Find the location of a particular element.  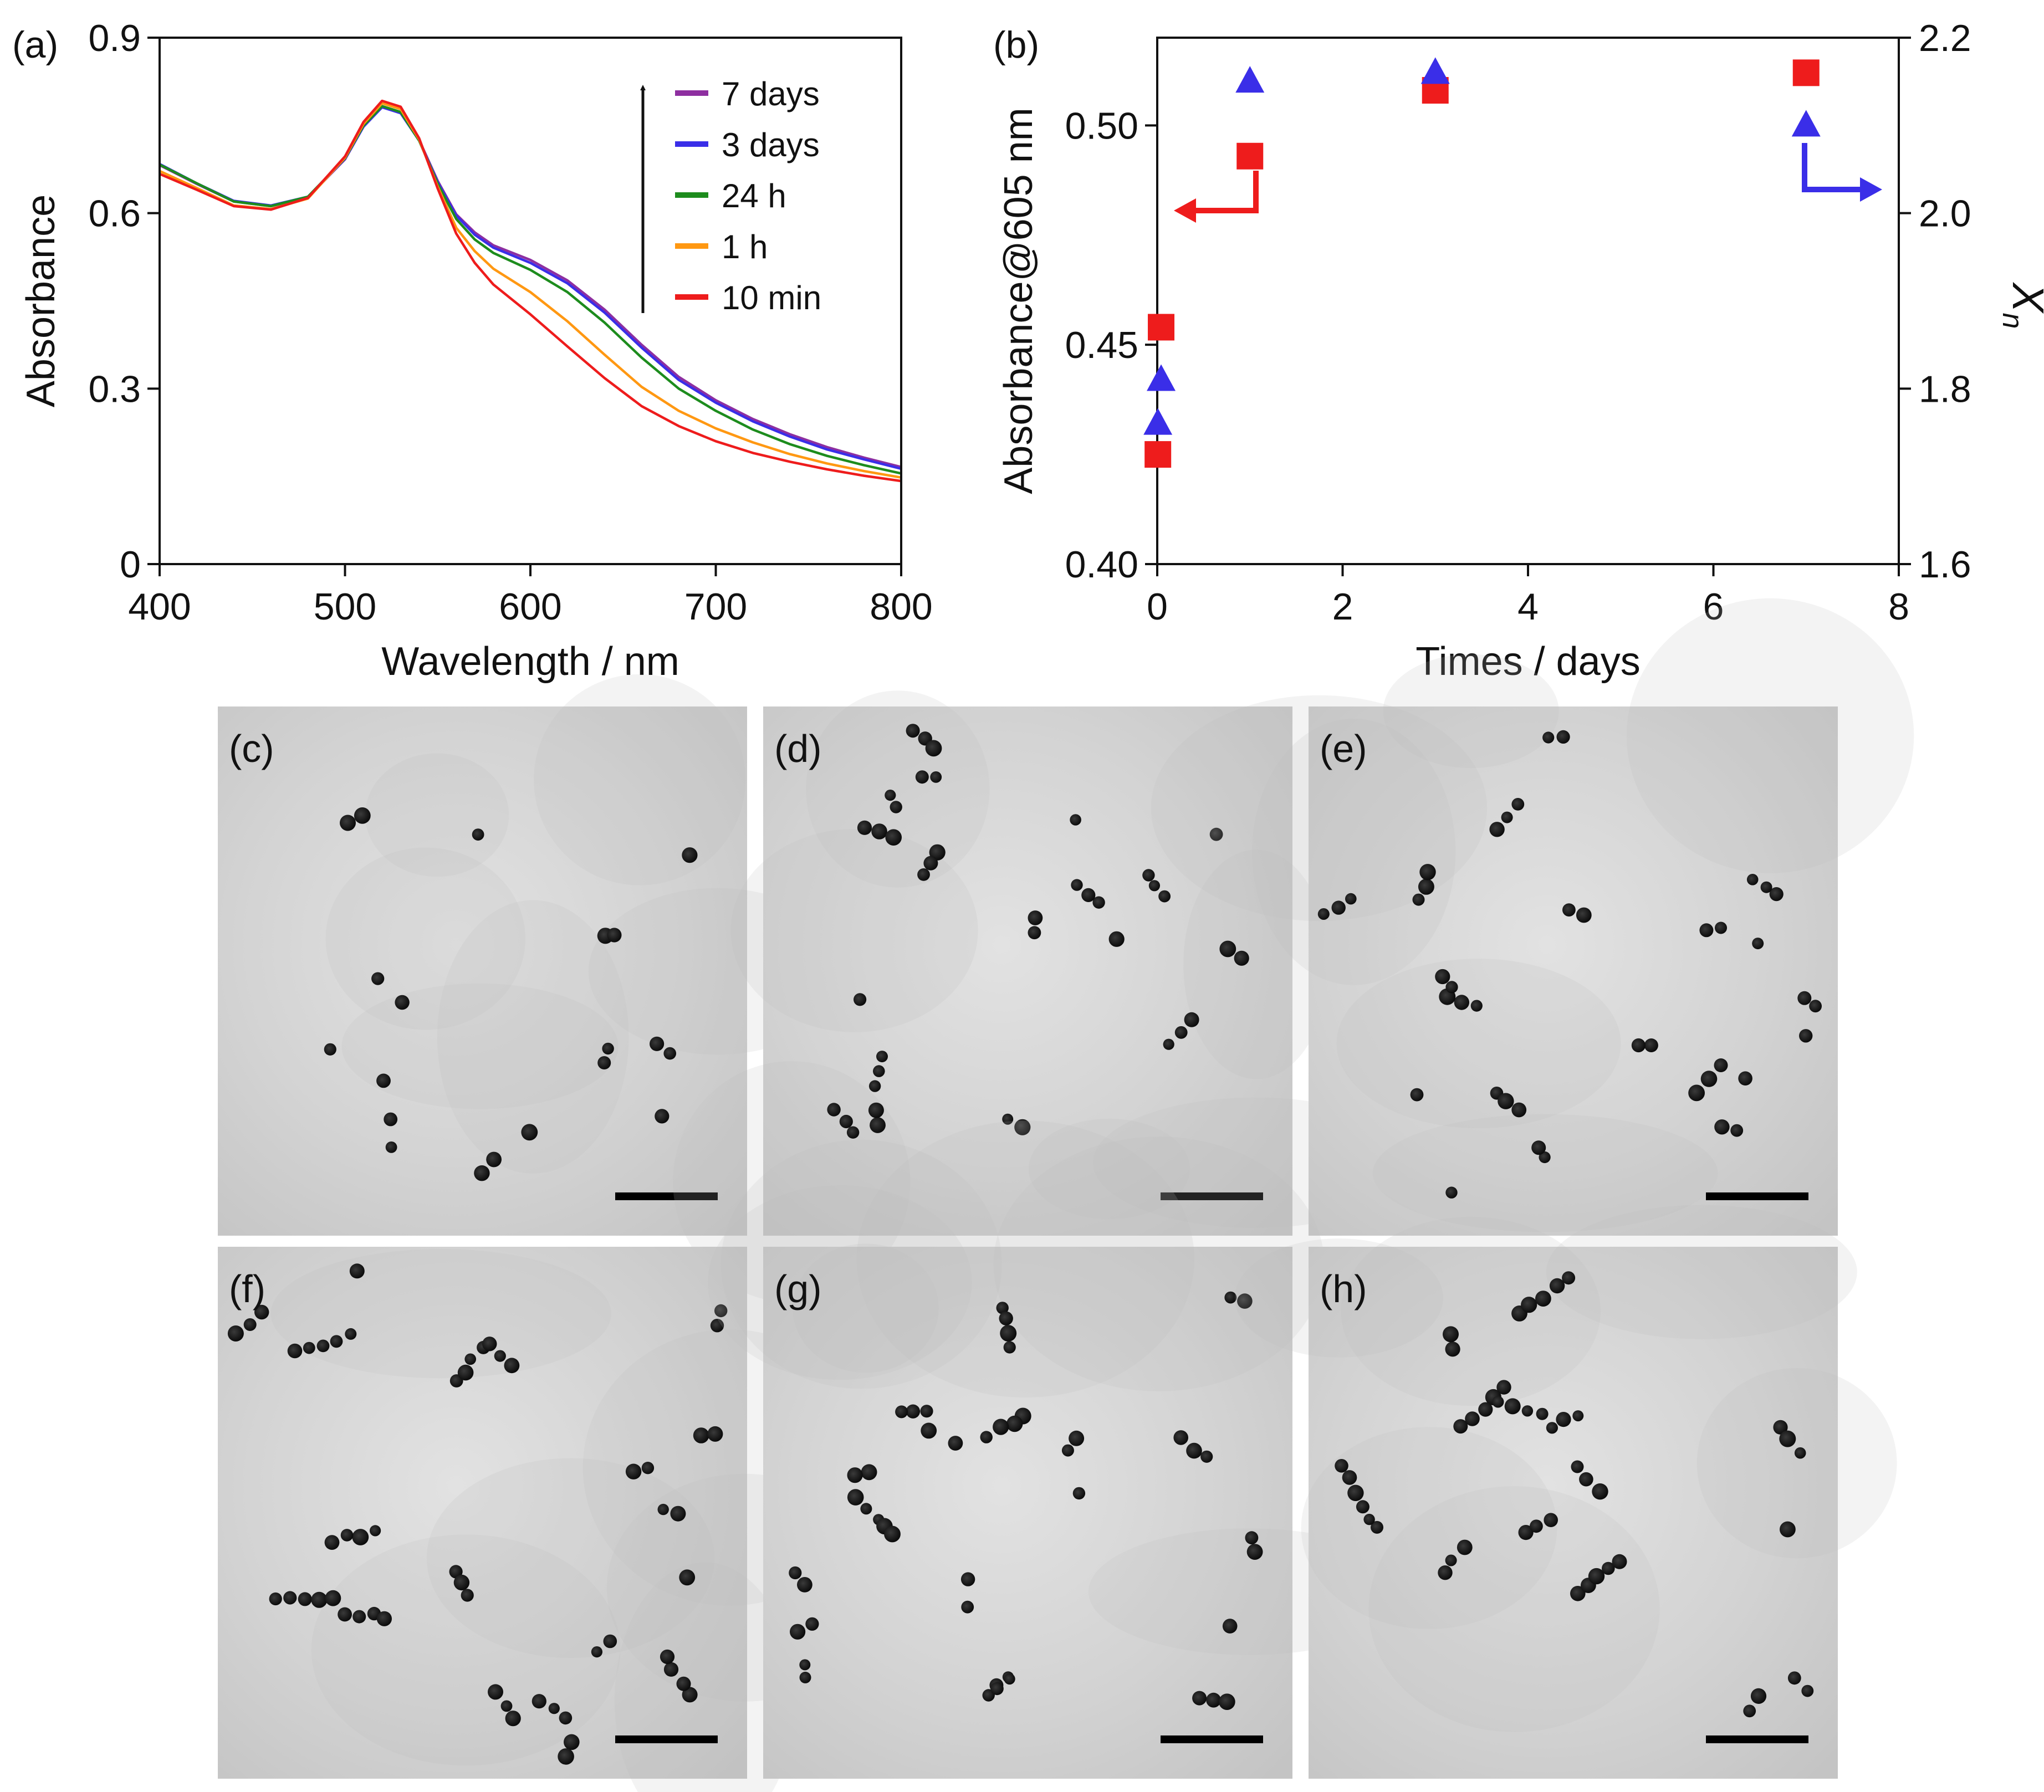

tem-panel-label: (e) is located at coordinates (1344, 748).